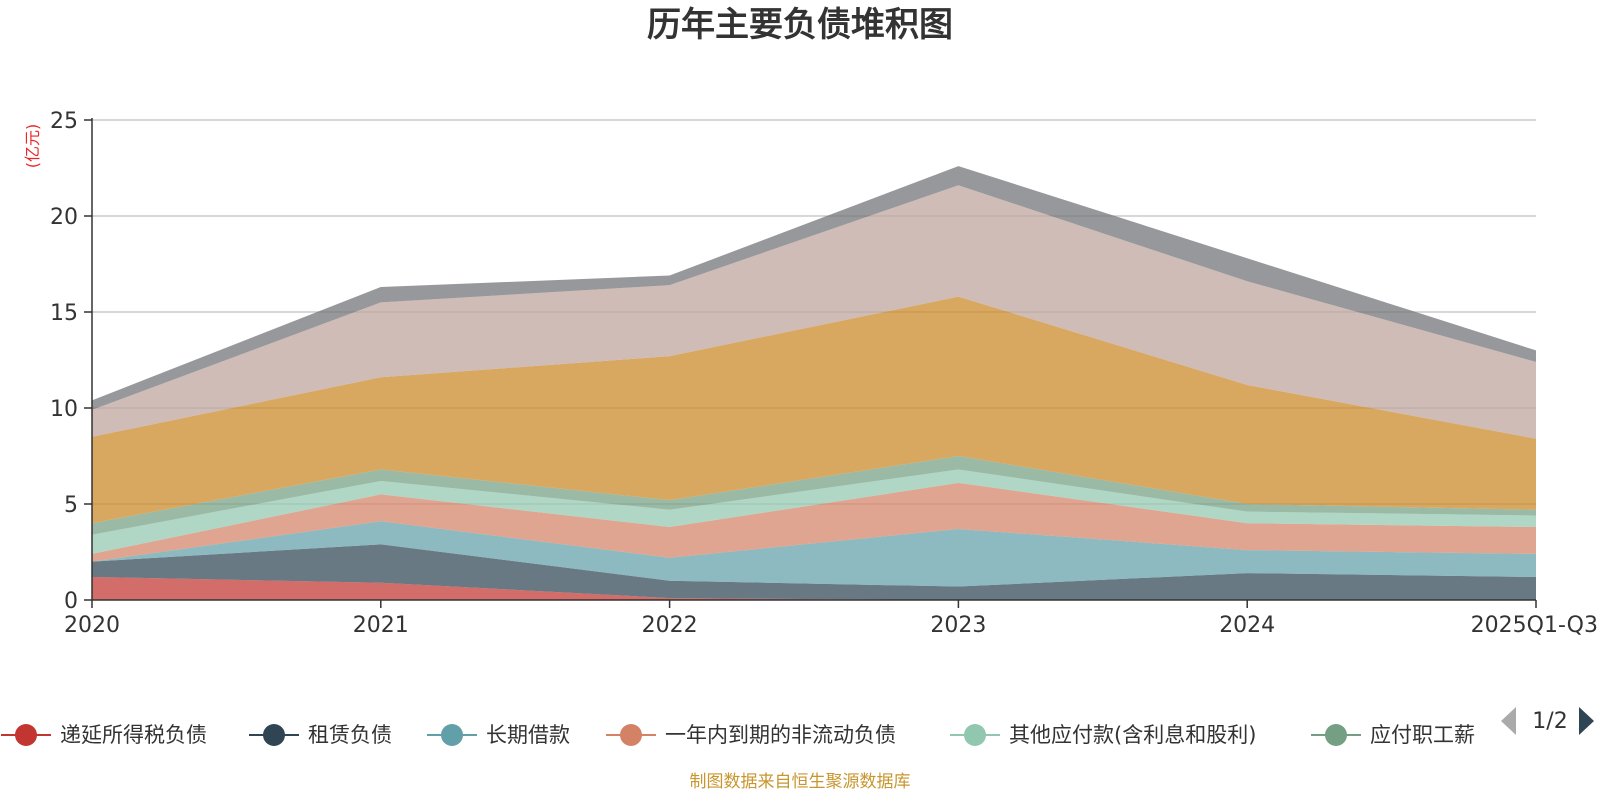  Describe the element at coordinates (92, 625) in the screenshot. I see `x-tick-label: 2020` at that location.